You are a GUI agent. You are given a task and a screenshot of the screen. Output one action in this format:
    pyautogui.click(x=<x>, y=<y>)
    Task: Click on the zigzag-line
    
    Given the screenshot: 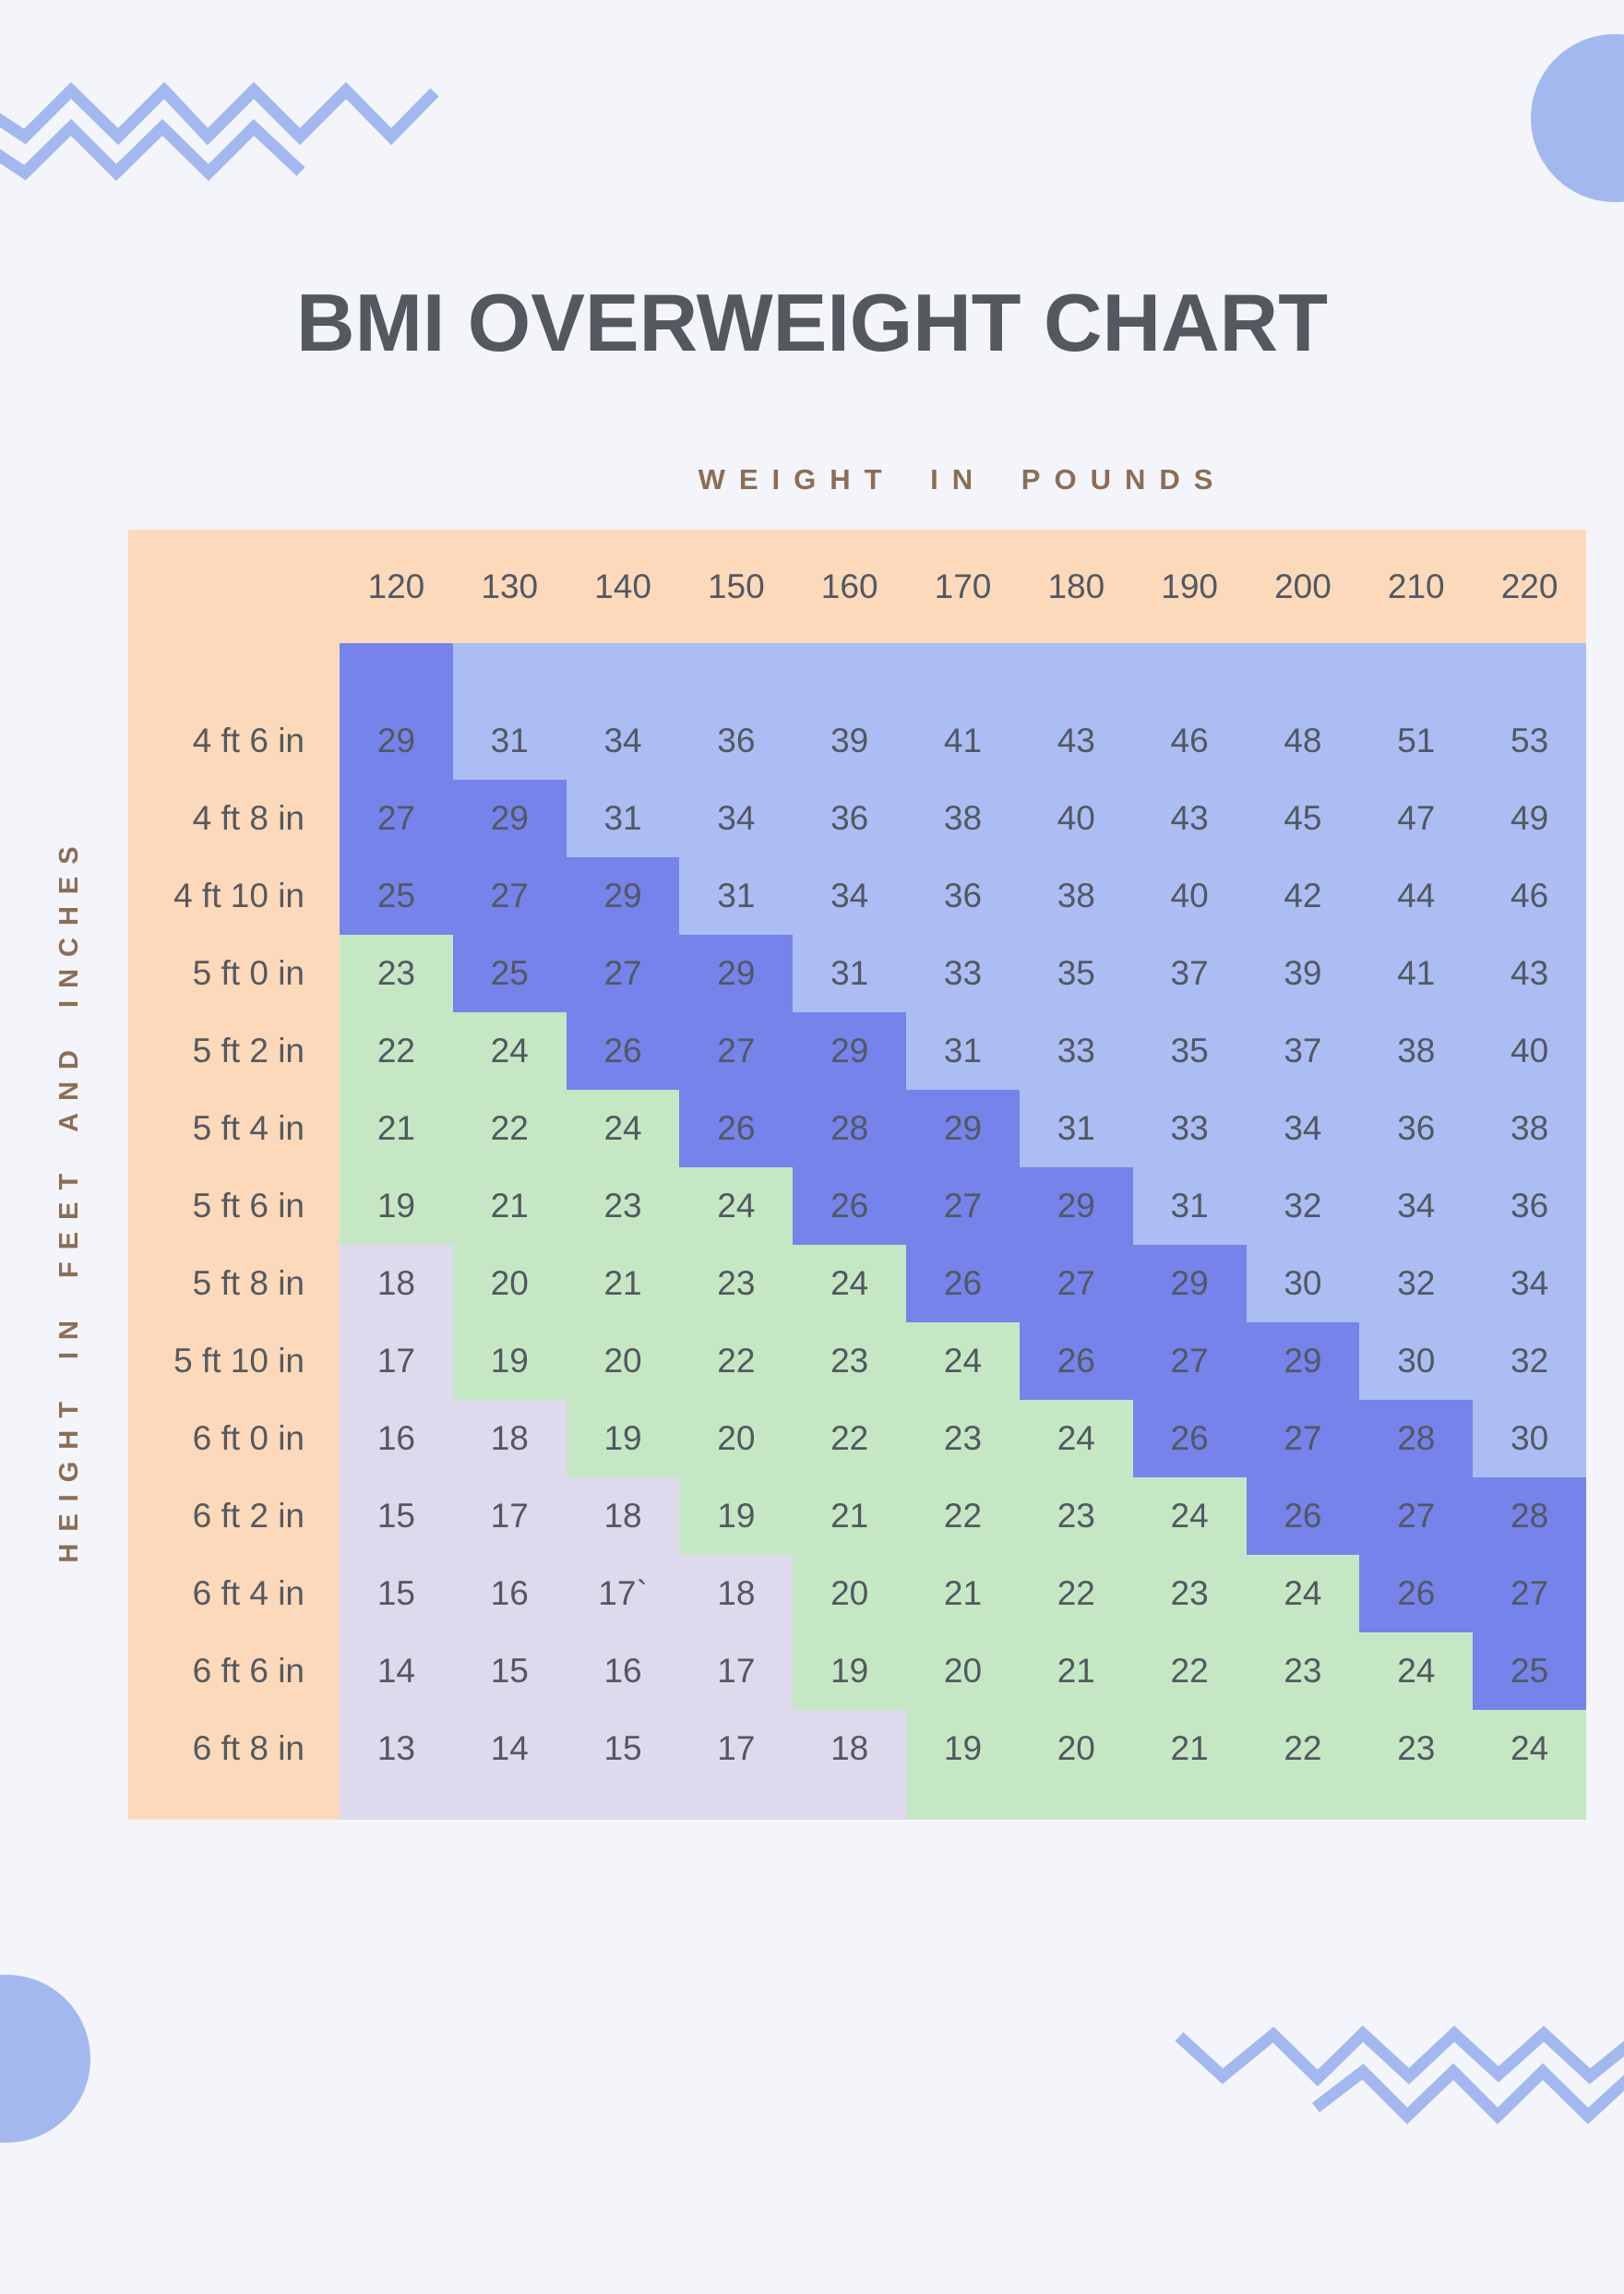 What is the action you would take?
    pyautogui.click(x=219, y=113)
    